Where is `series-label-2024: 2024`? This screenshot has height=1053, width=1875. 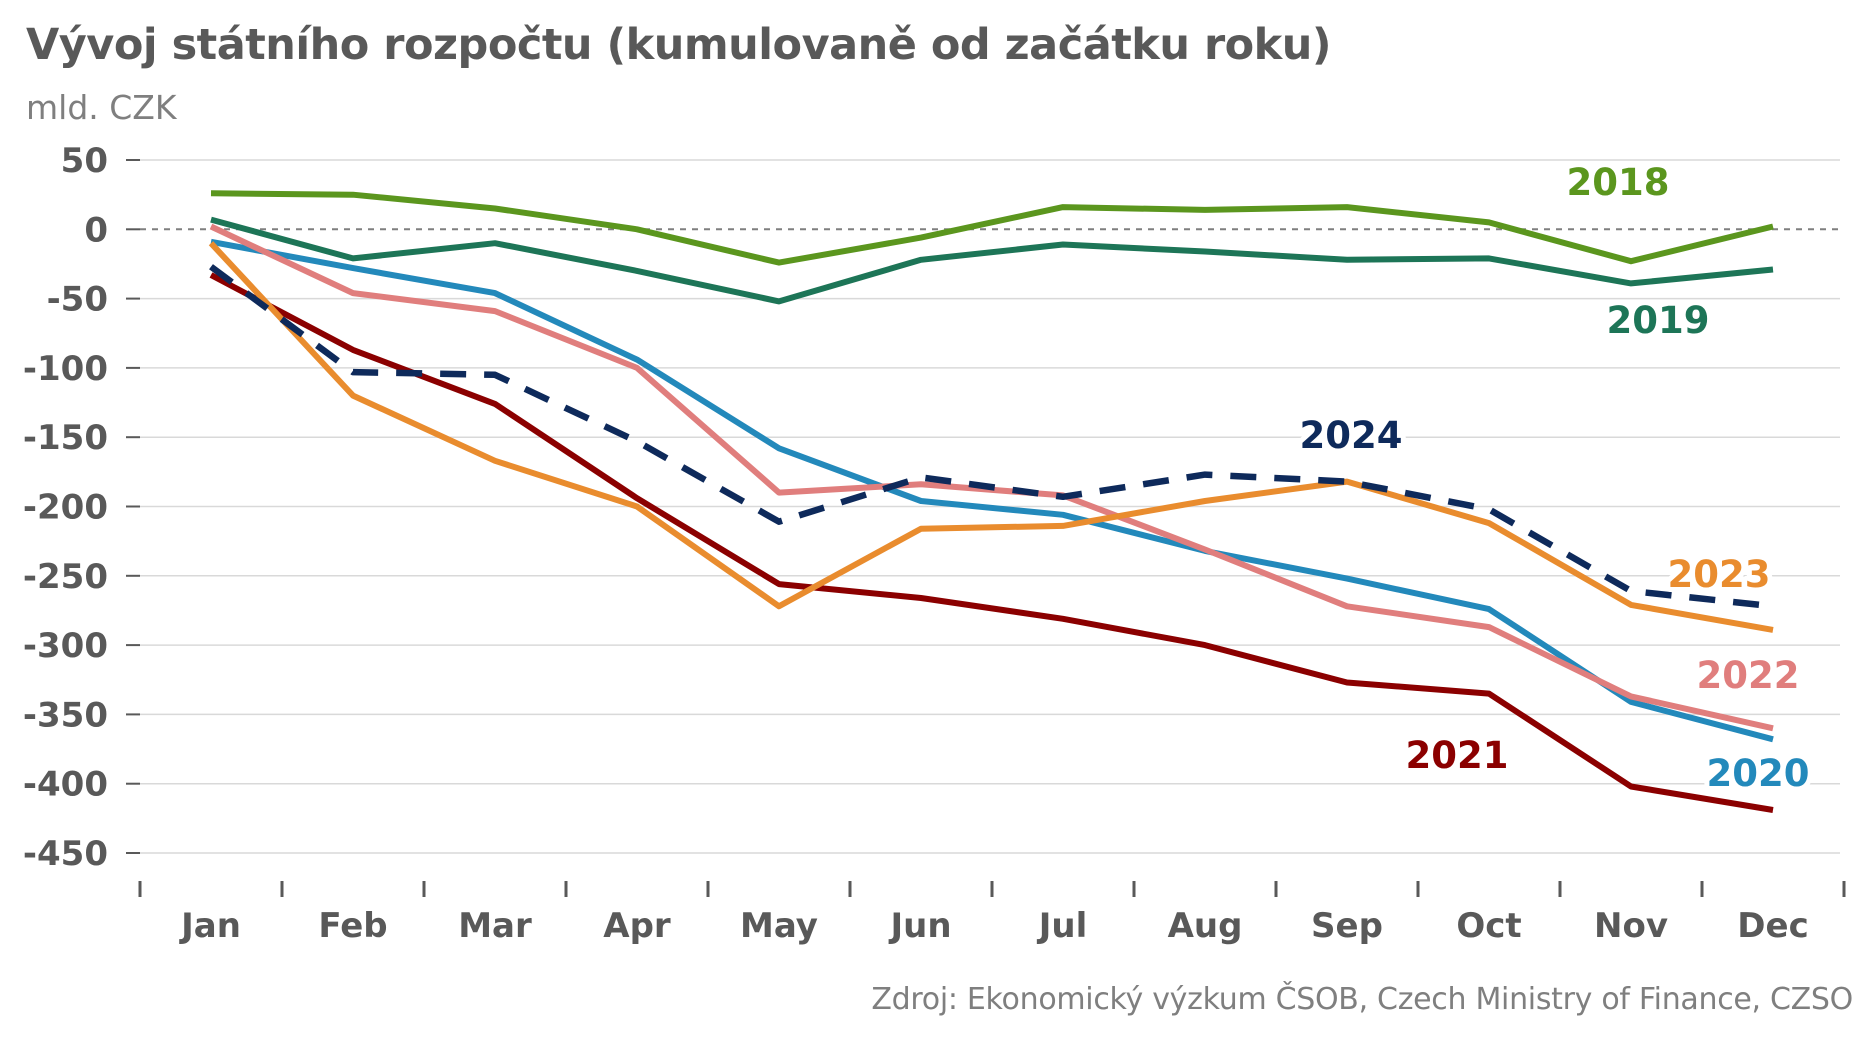
series-label-2024: 2024 is located at coordinates (1351, 435).